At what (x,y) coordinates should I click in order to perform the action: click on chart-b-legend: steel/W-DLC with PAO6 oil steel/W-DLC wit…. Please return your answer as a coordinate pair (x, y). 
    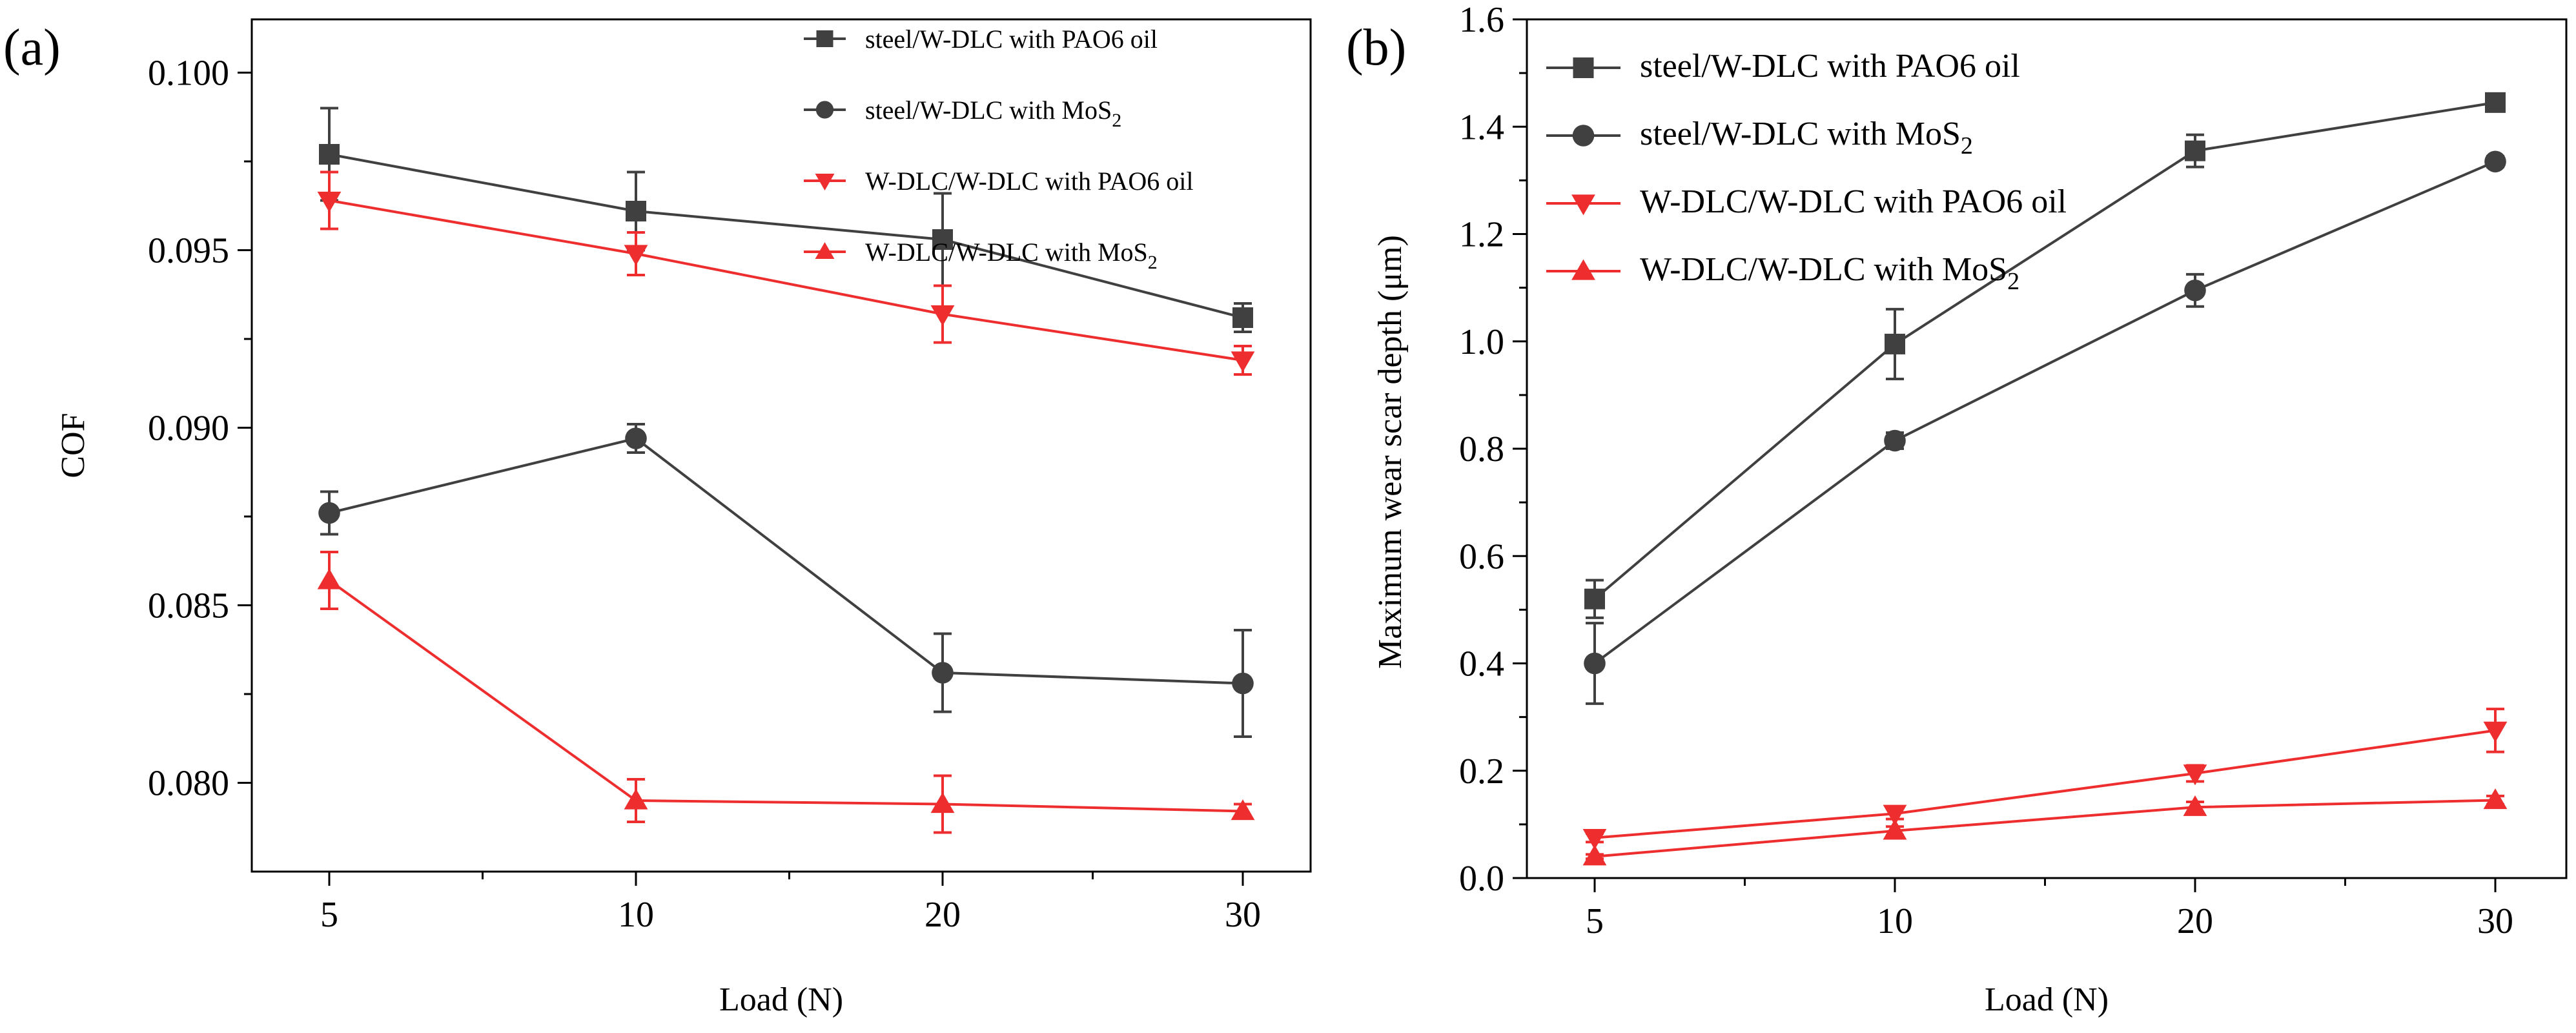
    Looking at the image, I should click on (1807, 171).